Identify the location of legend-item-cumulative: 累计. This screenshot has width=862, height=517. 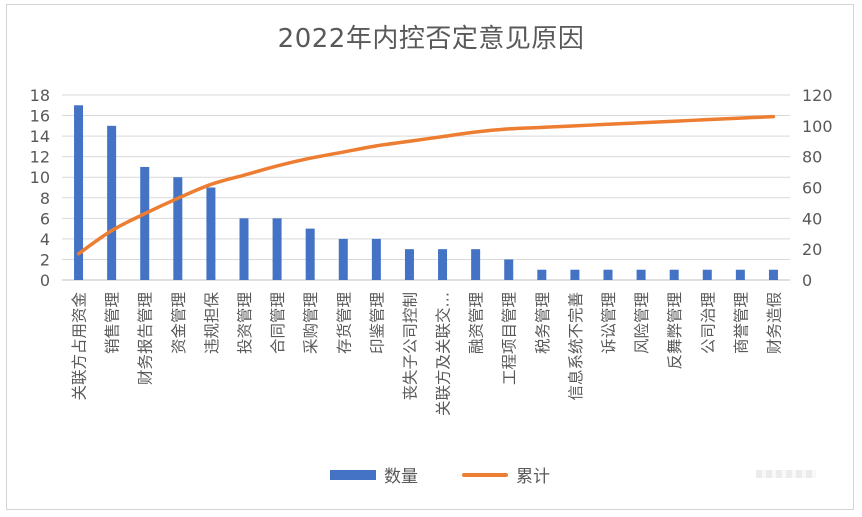
(506, 474).